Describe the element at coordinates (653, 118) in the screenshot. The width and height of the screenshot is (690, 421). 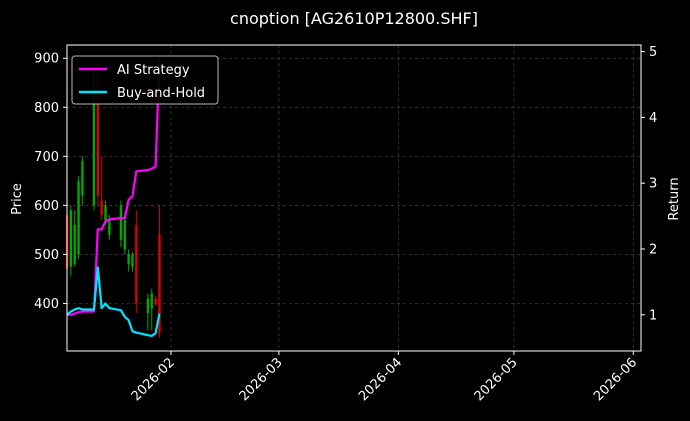
I see `y-right-tick-label: 4` at that location.